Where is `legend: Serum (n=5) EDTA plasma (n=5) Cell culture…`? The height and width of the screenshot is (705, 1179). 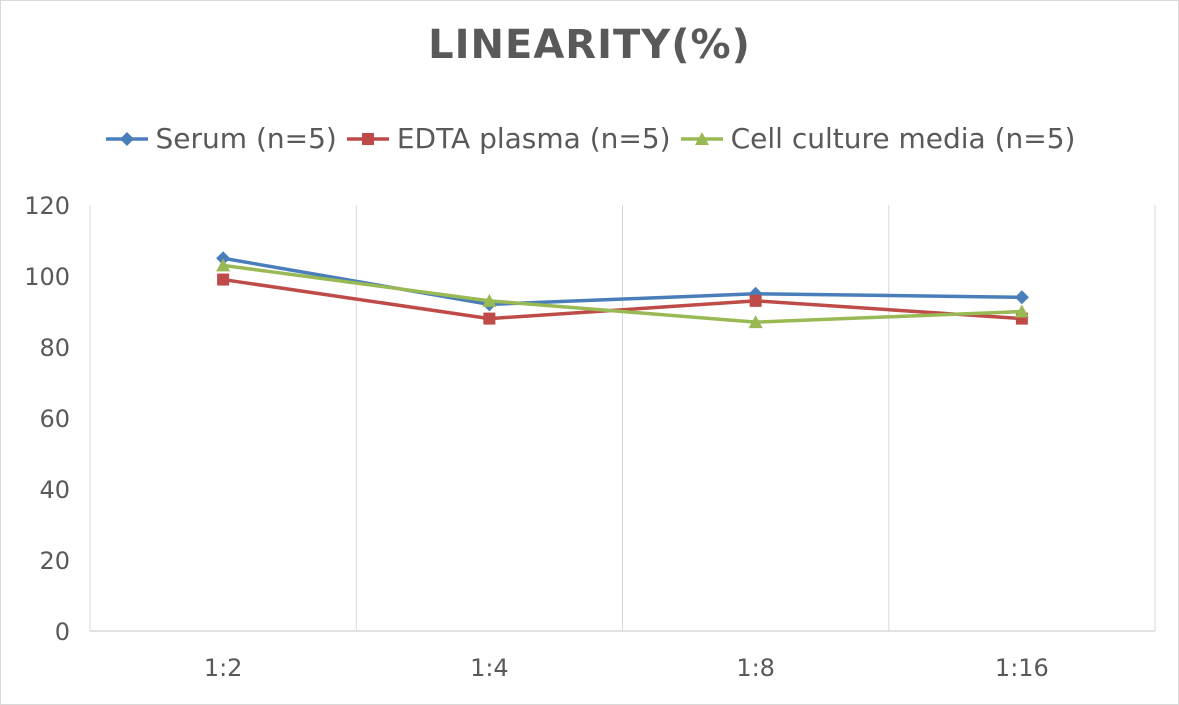 legend: Serum (n=5) EDTA plasma (n=5) Cell culture… is located at coordinates (589, 138).